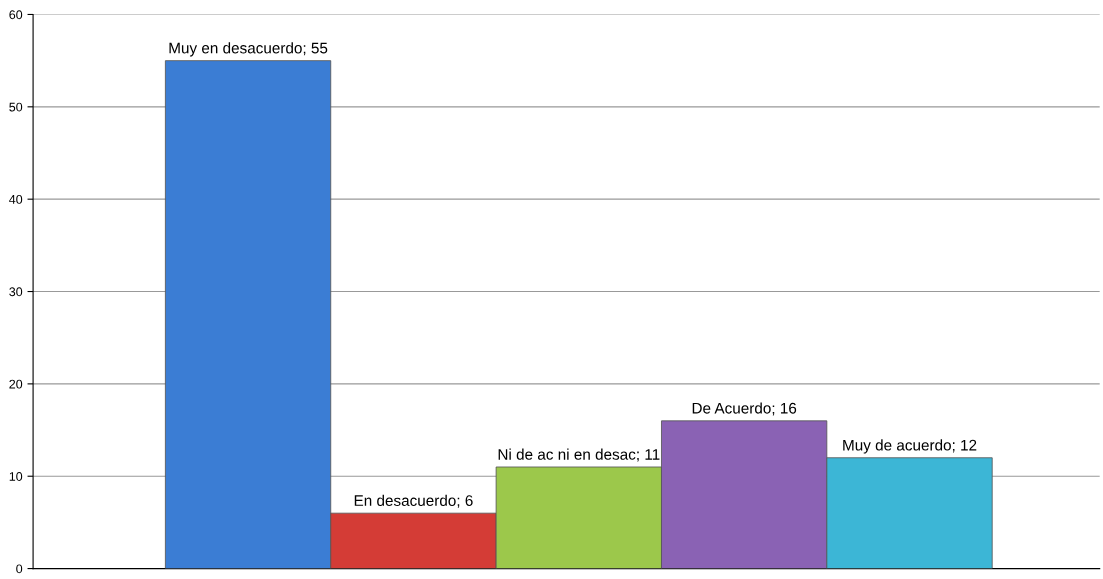  Describe the element at coordinates (16, 476) in the screenshot. I see `y-tick-label: 10` at that location.